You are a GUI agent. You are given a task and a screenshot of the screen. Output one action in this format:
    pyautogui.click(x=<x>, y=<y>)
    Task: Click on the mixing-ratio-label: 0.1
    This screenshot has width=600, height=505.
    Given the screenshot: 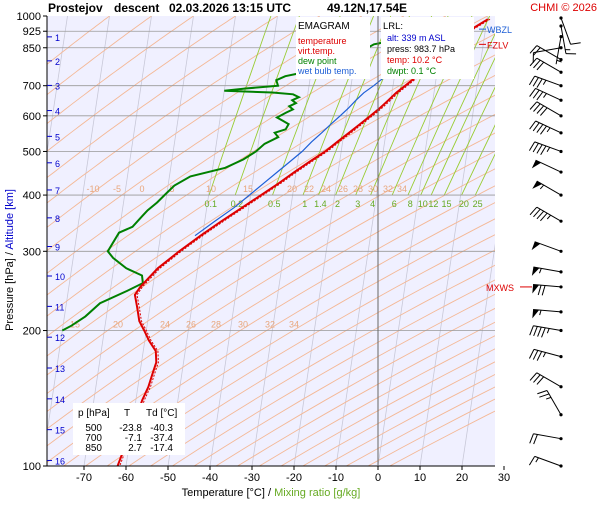 What is the action you would take?
    pyautogui.click(x=210, y=204)
    